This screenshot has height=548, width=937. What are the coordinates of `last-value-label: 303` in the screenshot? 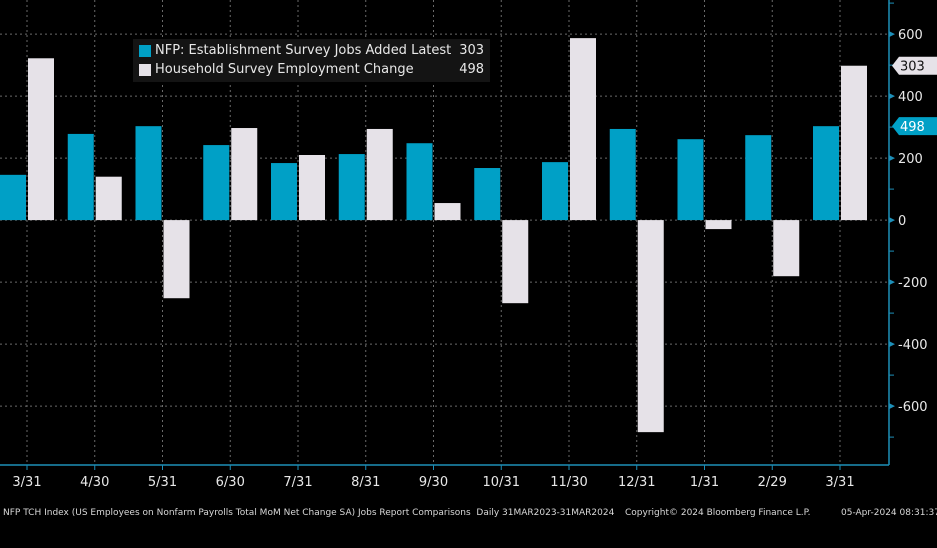 It's located at (912, 67).